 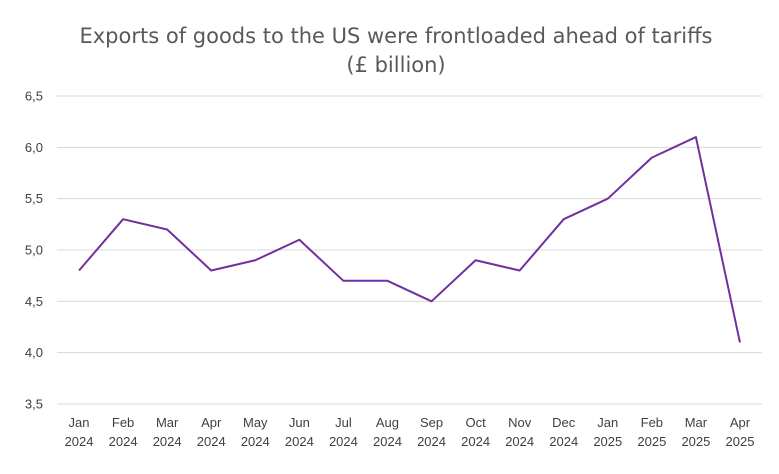 What do you see at coordinates (475, 422) in the screenshot?
I see `x-tick-label-month: Oct` at bounding box center [475, 422].